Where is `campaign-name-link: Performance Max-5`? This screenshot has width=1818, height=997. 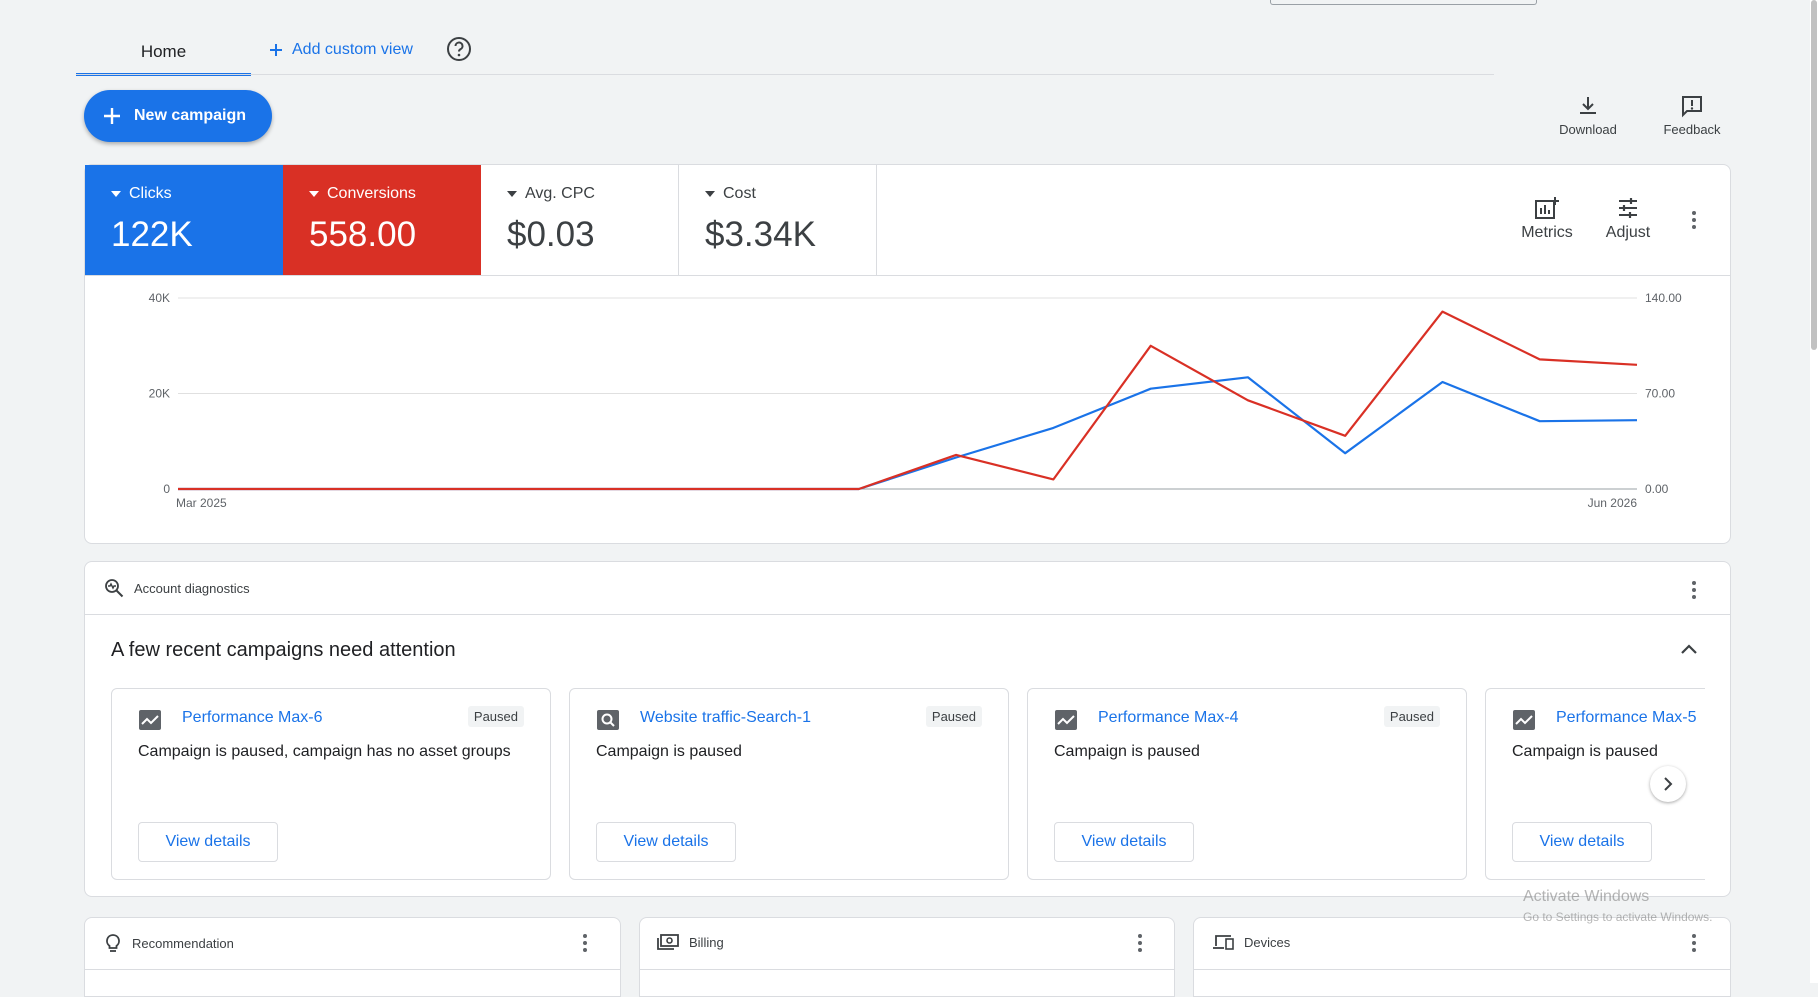 campaign-name-link: Performance Max-5 is located at coordinates (1626, 717).